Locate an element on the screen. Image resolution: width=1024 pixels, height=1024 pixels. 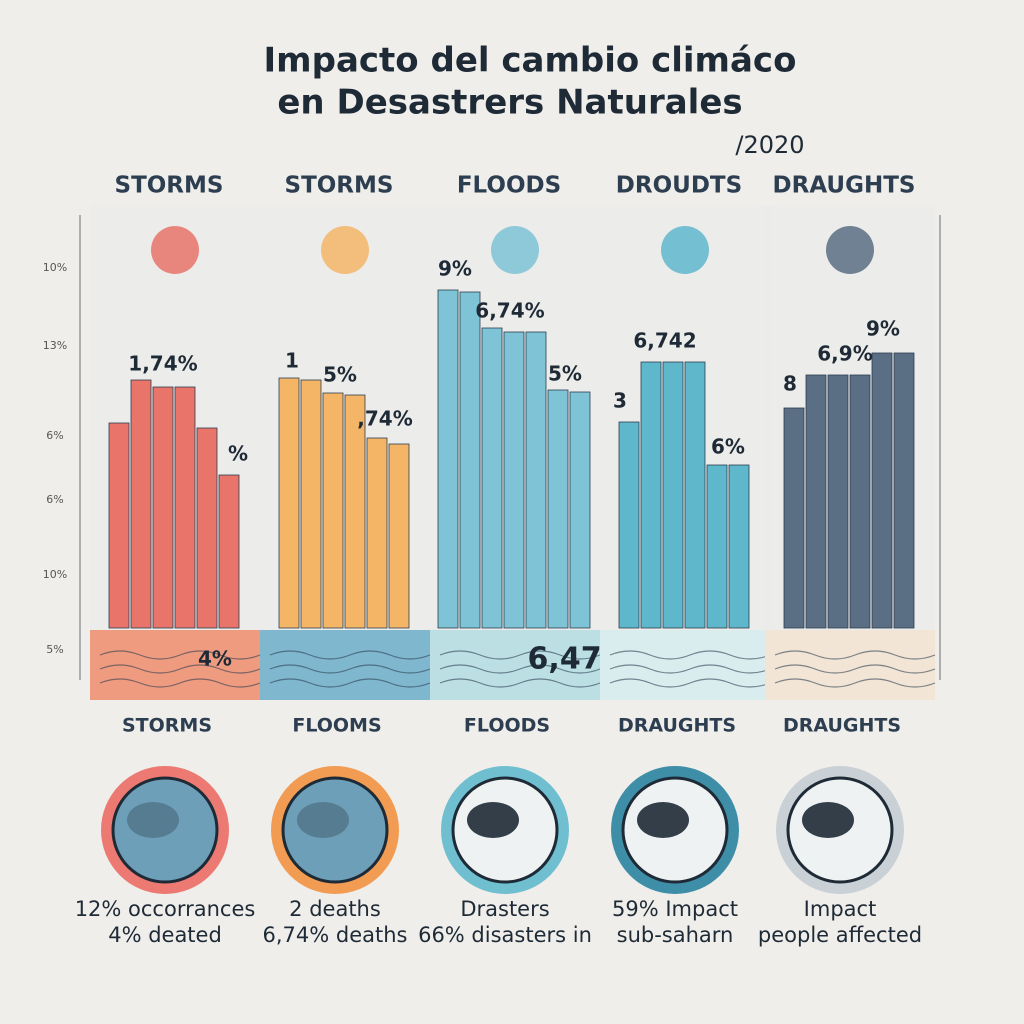
caption: 6,74% deaths is located at coordinates (335, 935).